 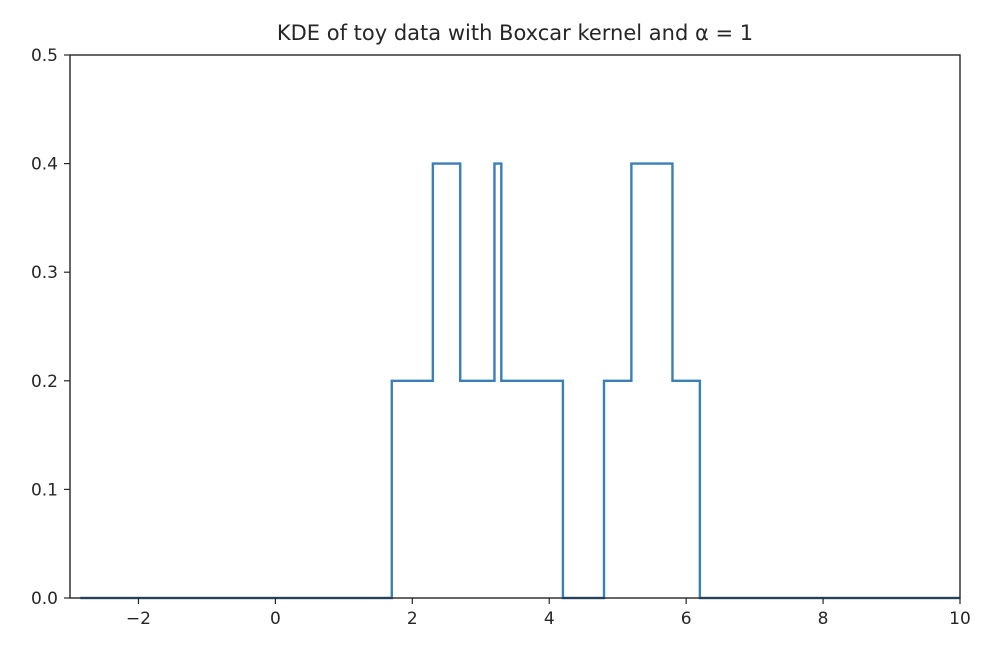 What do you see at coordinates (44, 56) in the screenshot?
I see `y-tick-label: 0.5` at bounding box center [44, 56].